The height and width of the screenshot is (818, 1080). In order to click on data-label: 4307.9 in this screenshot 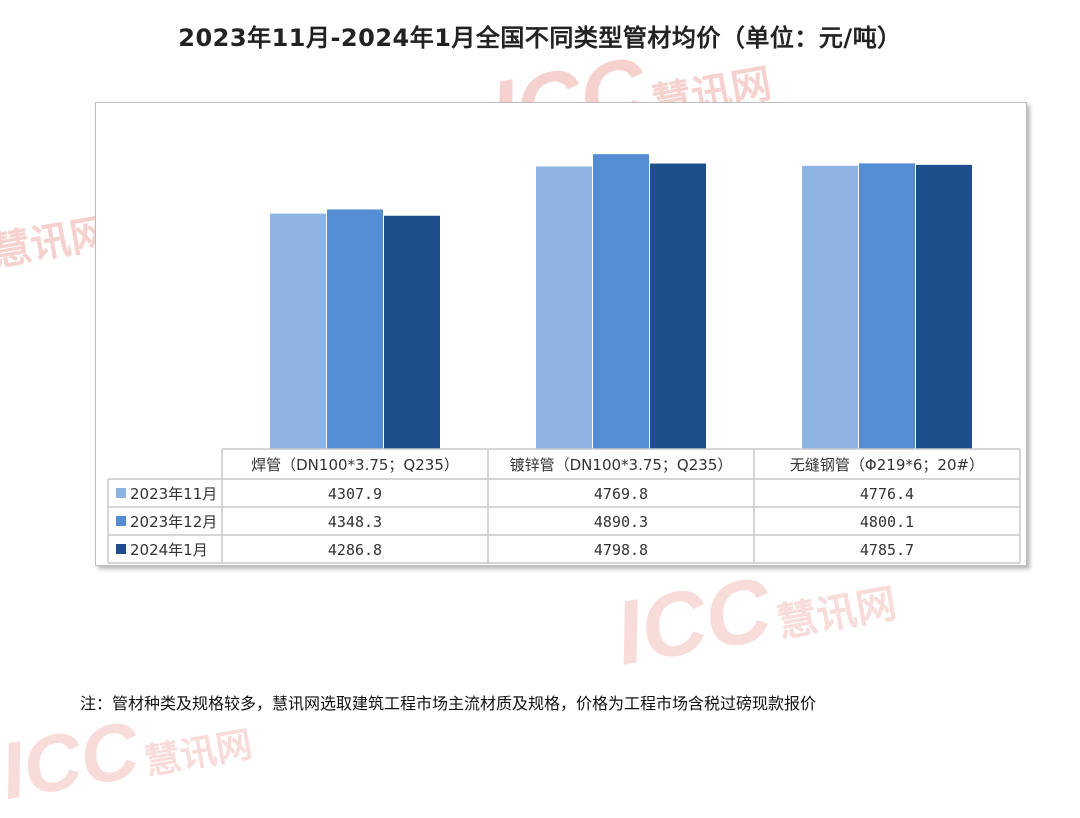, I will do `click(355, 494)`.